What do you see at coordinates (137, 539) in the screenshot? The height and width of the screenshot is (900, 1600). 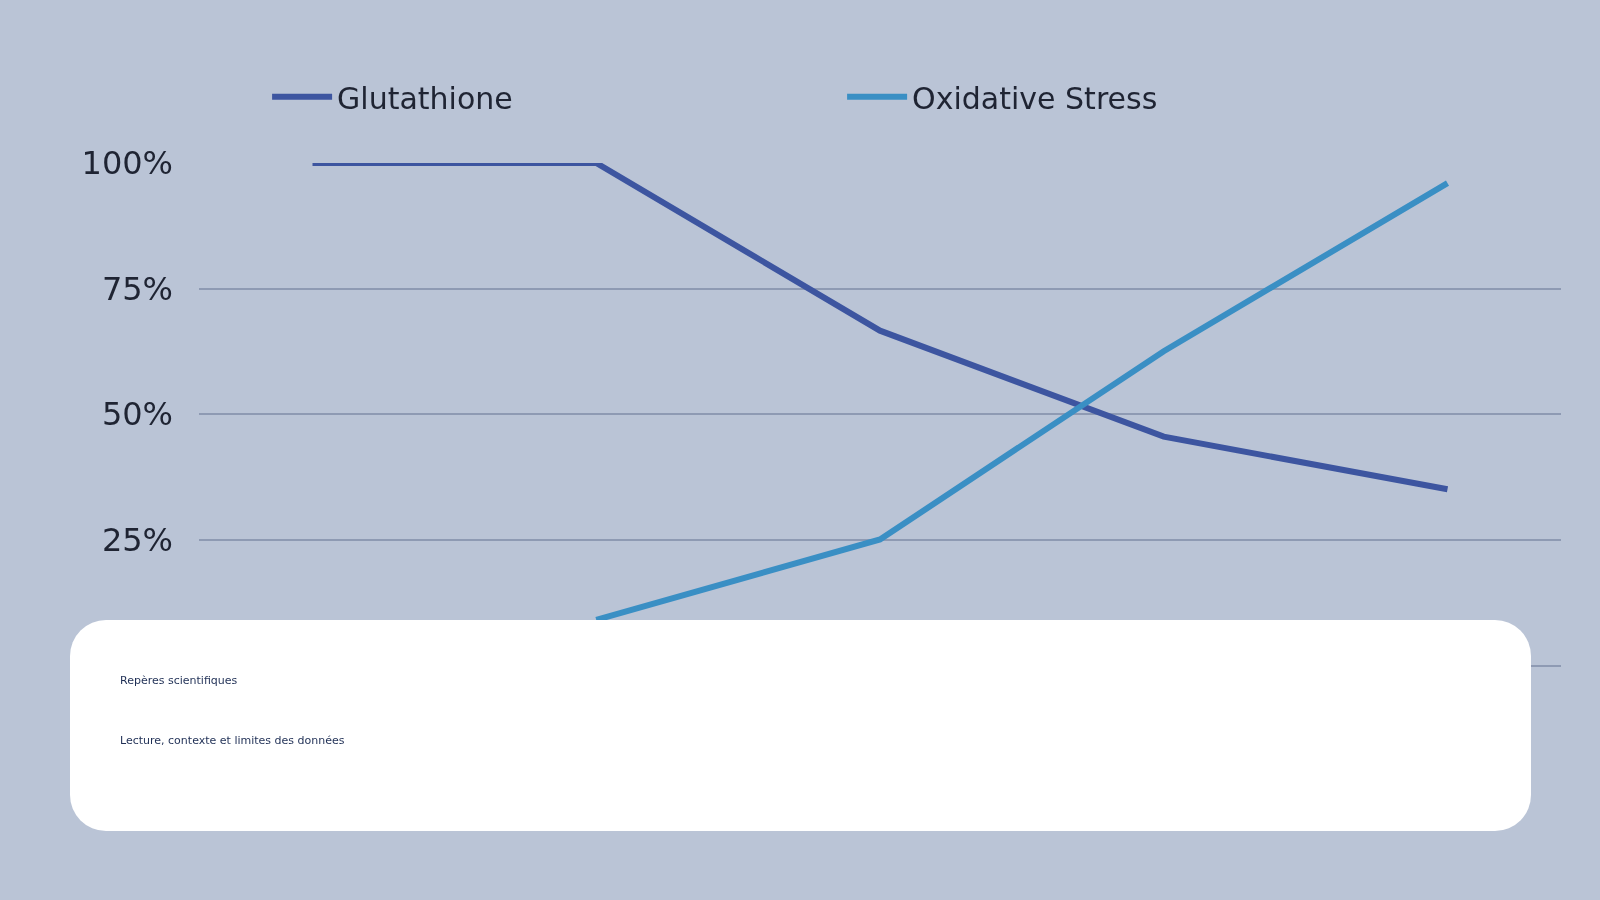 I see `y-tick-label: 25%` at bounding box center [137, 539].